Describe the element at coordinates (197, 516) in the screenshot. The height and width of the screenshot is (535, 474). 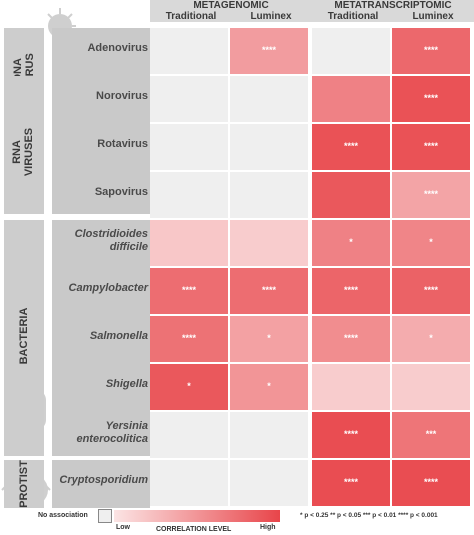
I see `legend-gradient-bar` at that location.